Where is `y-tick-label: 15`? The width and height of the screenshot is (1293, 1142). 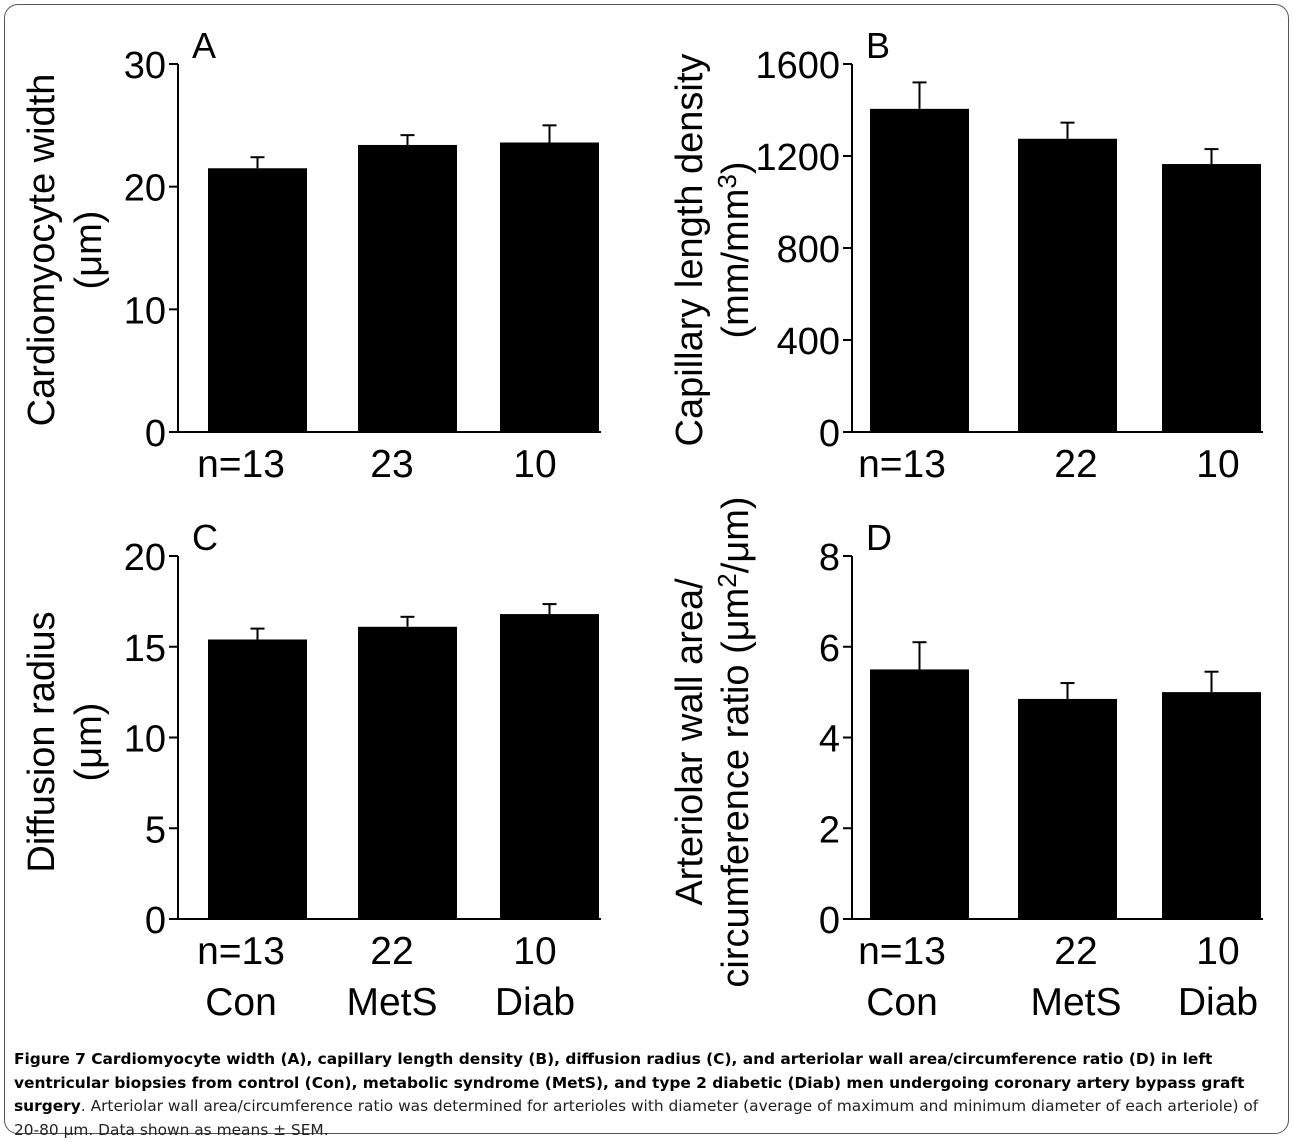 y-tick-label: 15 is located at coordinates (145, 649).